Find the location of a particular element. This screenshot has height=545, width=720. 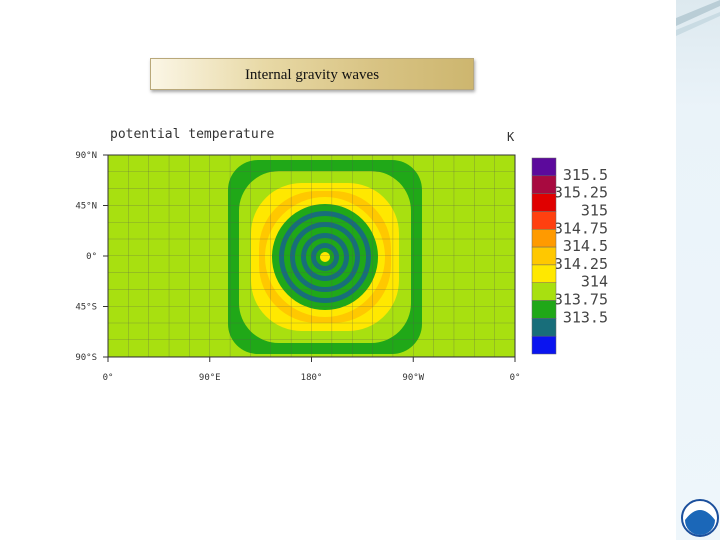

logo-wave is located at coordinates (700, 522).